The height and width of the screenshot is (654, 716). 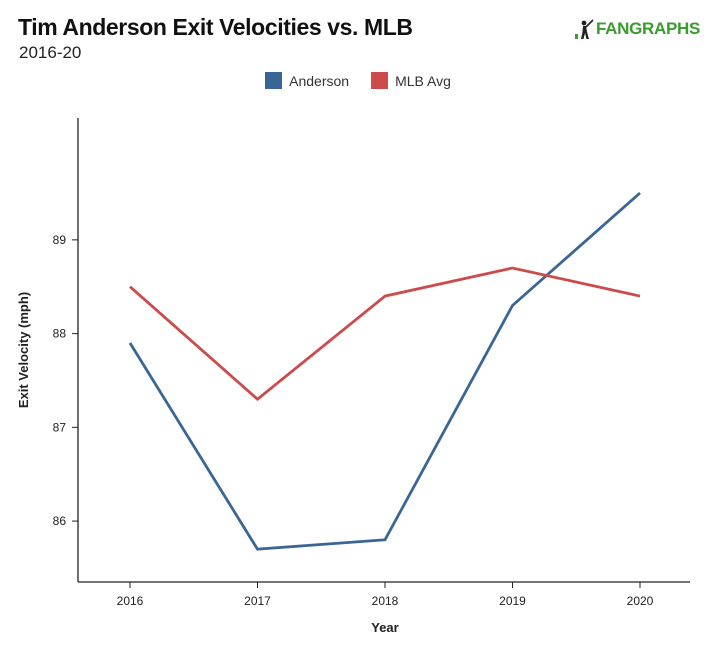 I want to click on x-tick-label: 2018, so click(x=385, y=601).